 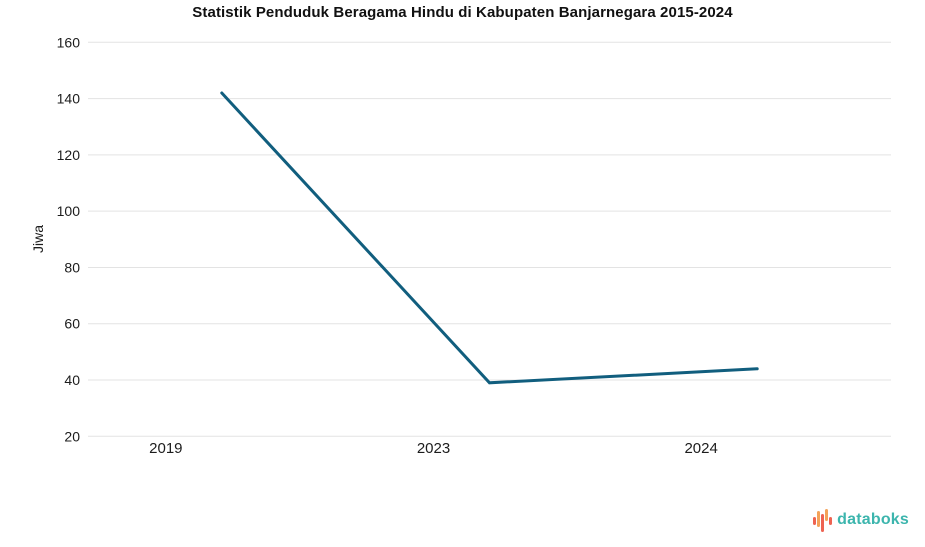 What do you see at coordinates (165, 448) in the screenshot?
I see `x-tick-label: 2019` at bounding box center [165, 448].